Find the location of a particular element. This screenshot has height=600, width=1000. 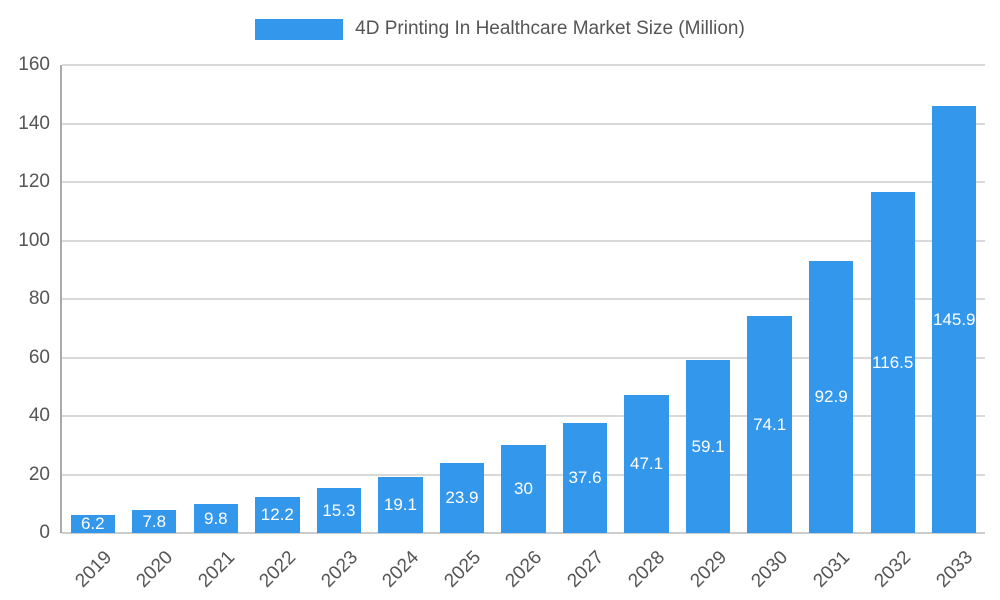

y-axis-tick-label: 60 is located at coordinates (39, 357).